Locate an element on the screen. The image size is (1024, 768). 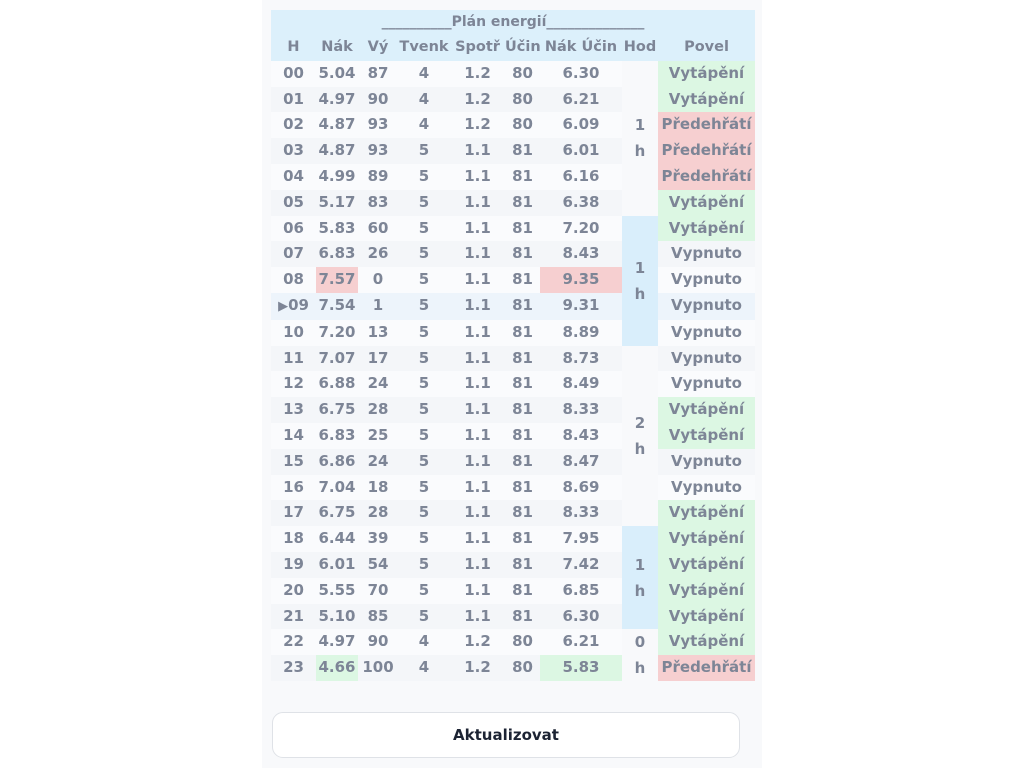
buy-efficiency-cell-text: 8.33 is located at coordinates (581, 409).